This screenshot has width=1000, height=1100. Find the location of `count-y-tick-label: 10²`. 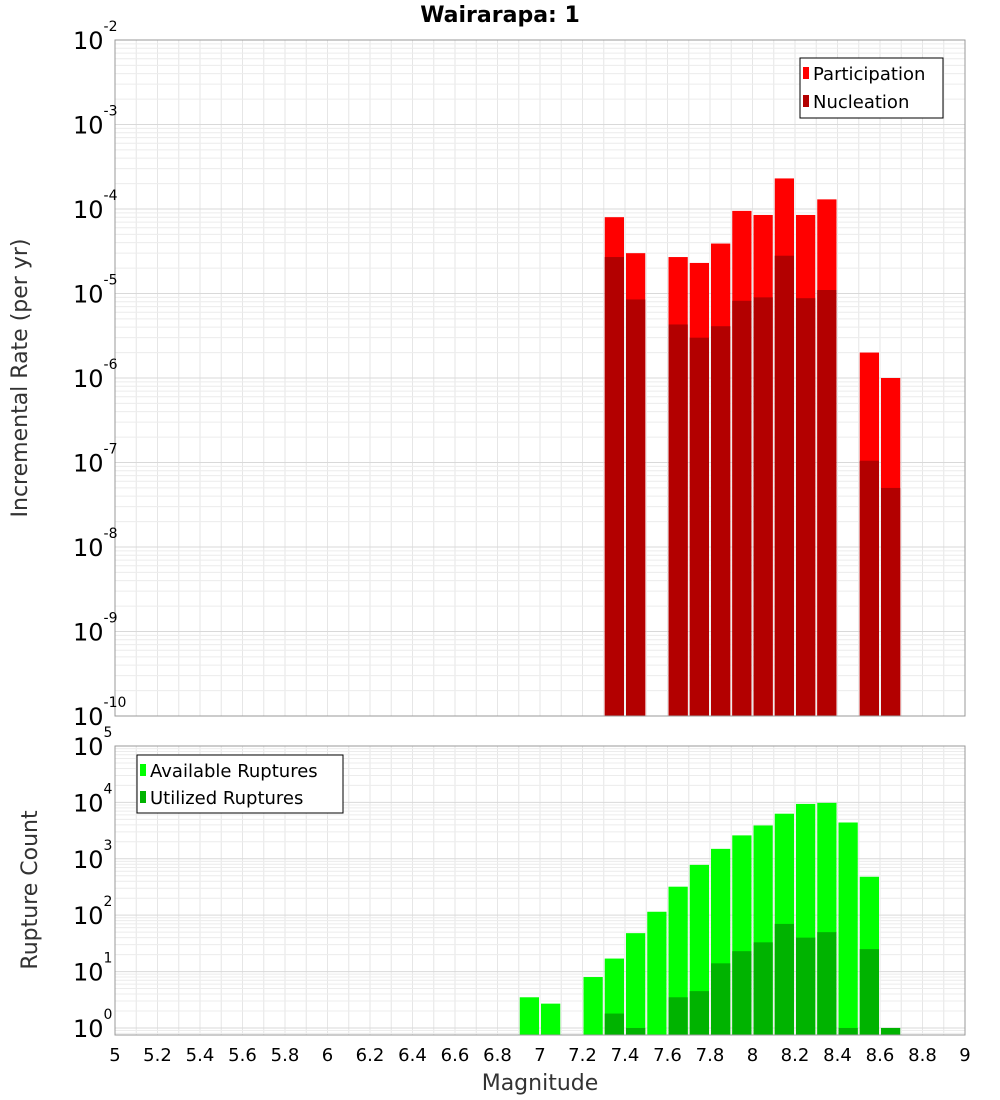

count-y-tick-label: 10² is located at coordinates (92, 912).